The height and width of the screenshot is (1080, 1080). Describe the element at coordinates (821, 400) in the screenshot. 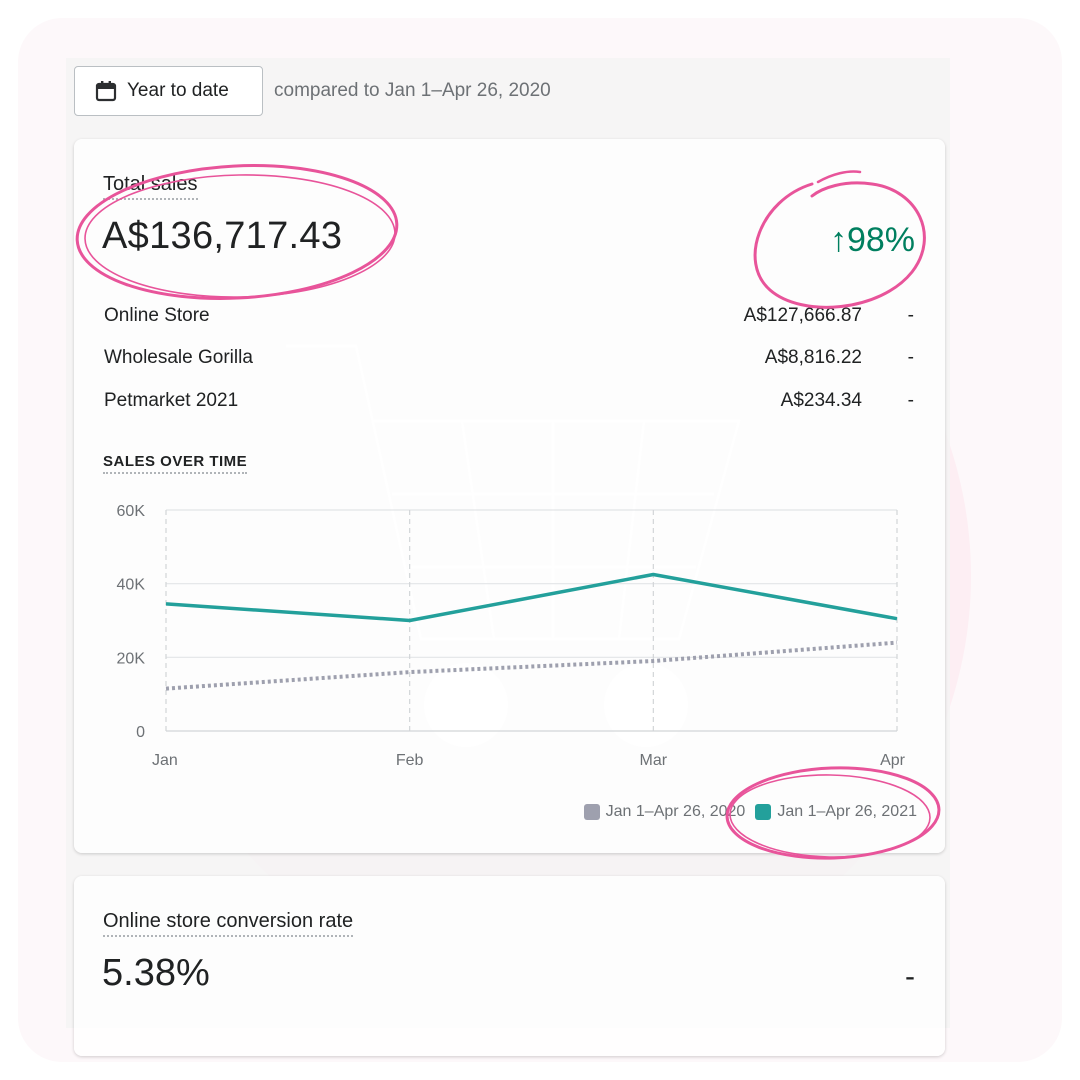

I see `channel-amount: A$234.34` at that location.